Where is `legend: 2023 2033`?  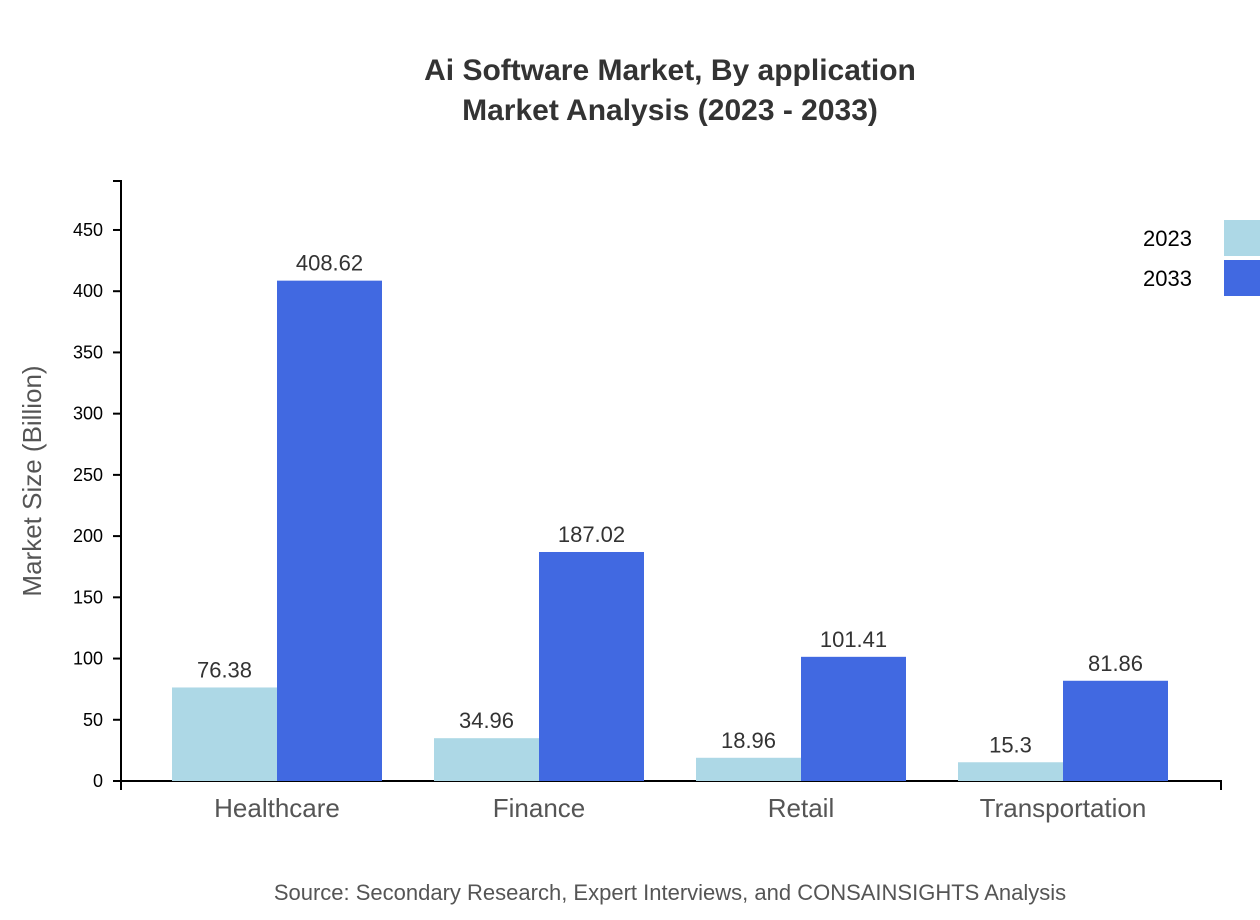 legend: 2023 2033 is located at coordinates (1201, 258).